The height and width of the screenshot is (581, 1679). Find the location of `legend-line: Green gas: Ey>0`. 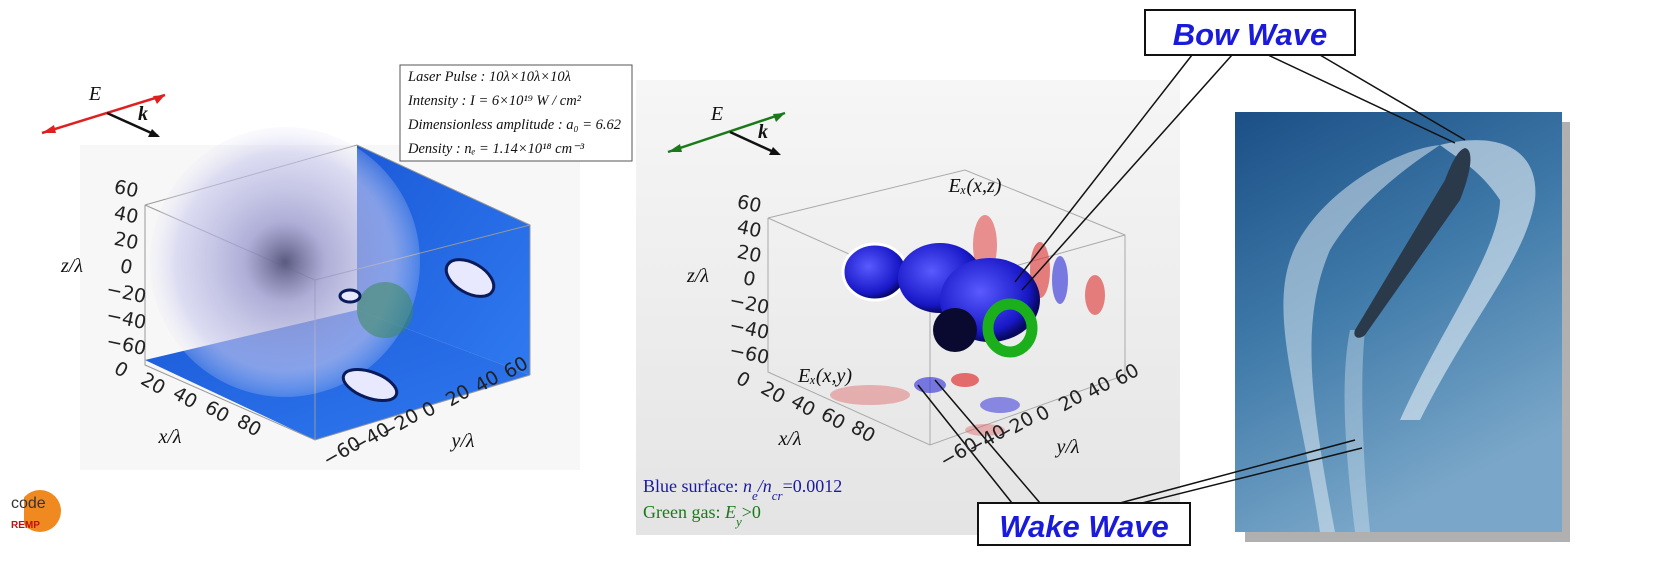

legend-line: Green gas: Ey>0 is located at coordinates (702, 515).